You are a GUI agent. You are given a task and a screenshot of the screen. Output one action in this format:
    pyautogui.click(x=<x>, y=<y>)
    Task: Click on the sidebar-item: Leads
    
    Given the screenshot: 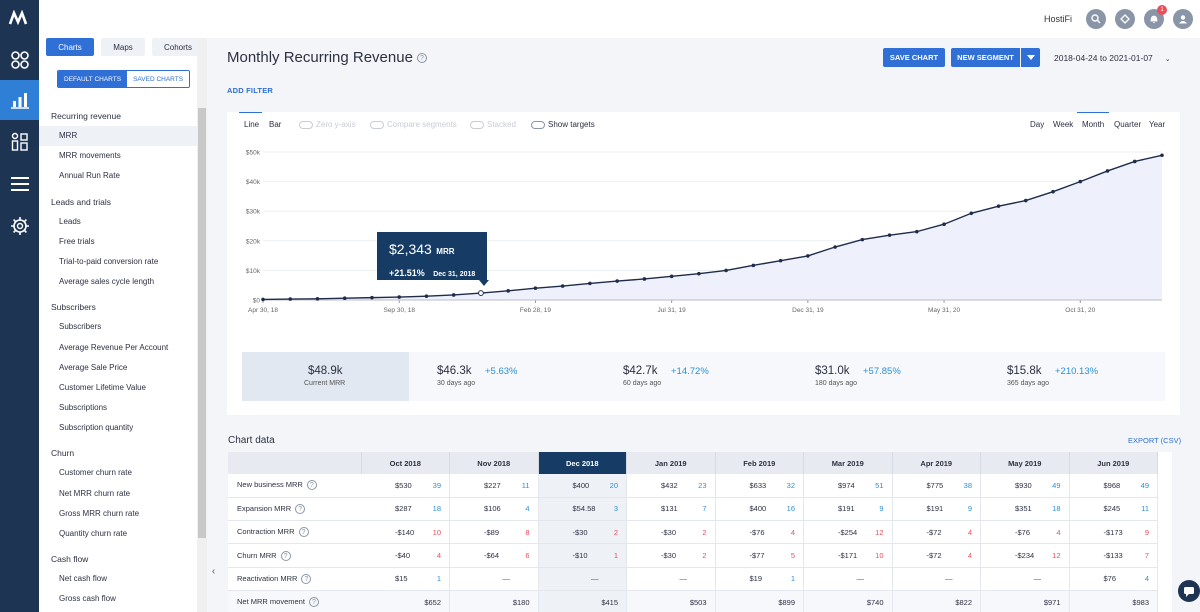 What is the action you would take?
    pyautogui.click(x=70, y=221)
    